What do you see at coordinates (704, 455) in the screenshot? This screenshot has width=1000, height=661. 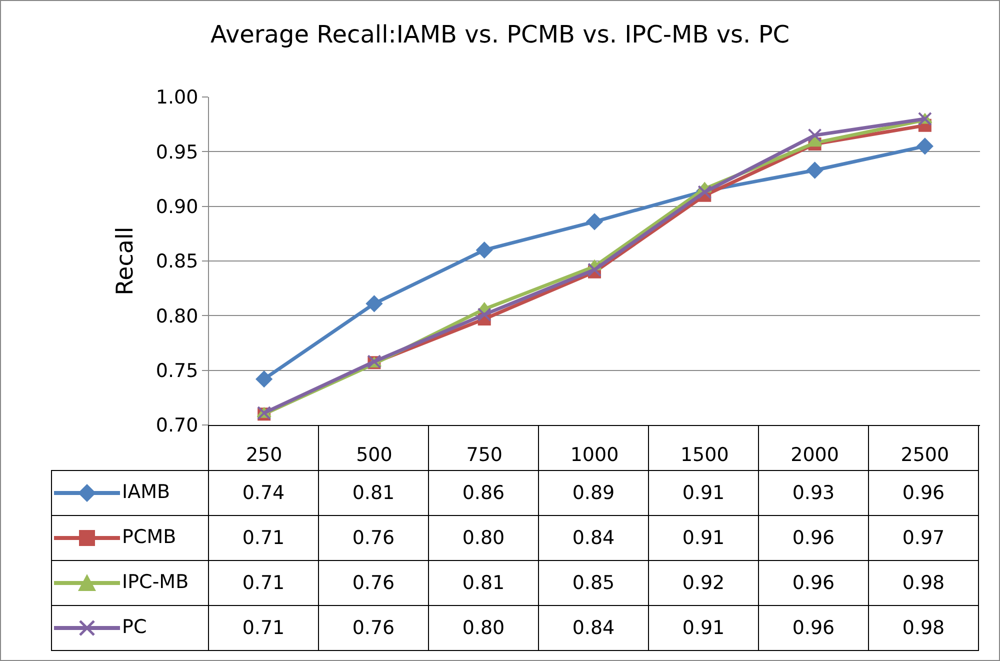 I see `x-tick-label: 1500` at bounding box center [704, 455].